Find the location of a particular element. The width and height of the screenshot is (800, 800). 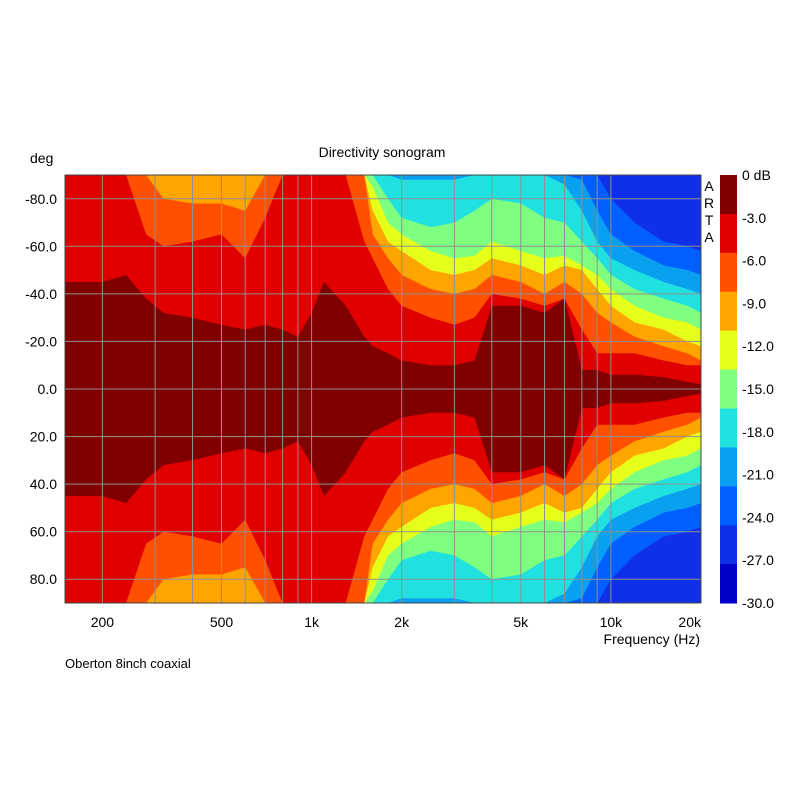

x-tick-label: 5k is located at coordinates (521, 622).